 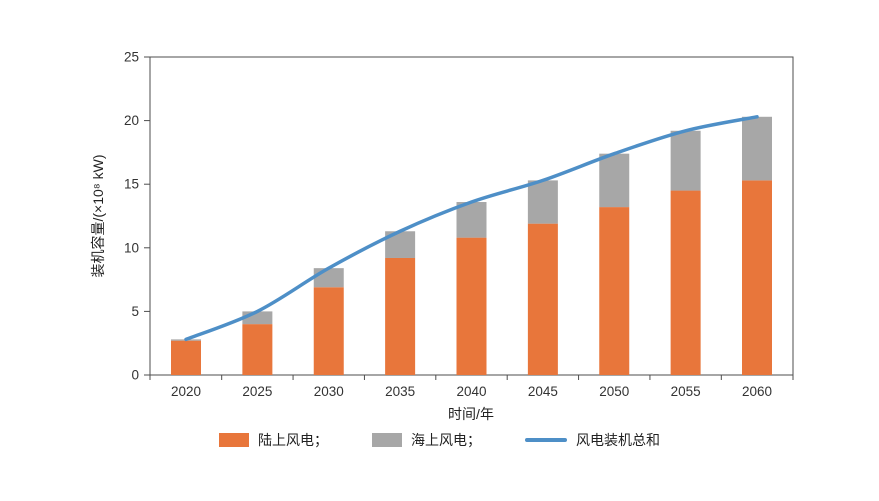 I want to click on legend-swatch-offshore-wind, so click(x=387, y=440).